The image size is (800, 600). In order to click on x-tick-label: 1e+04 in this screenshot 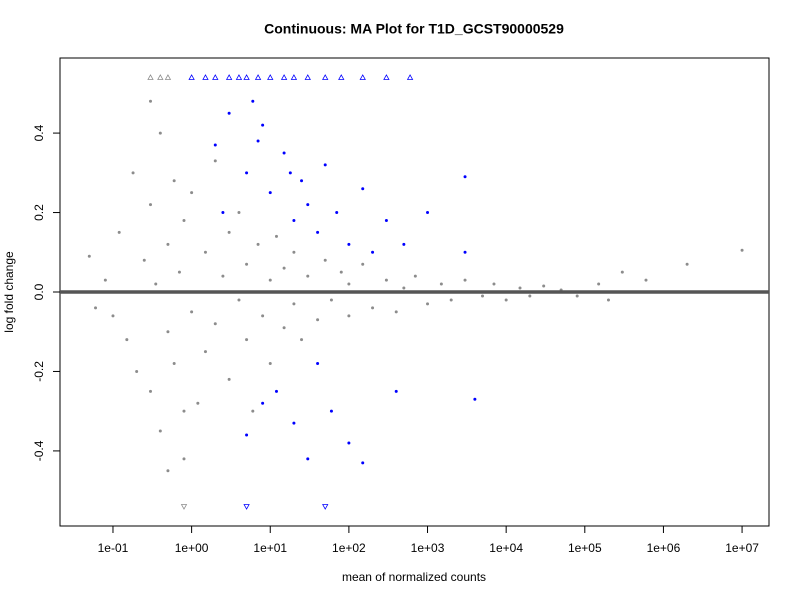, I will do `click(506, 548)`.